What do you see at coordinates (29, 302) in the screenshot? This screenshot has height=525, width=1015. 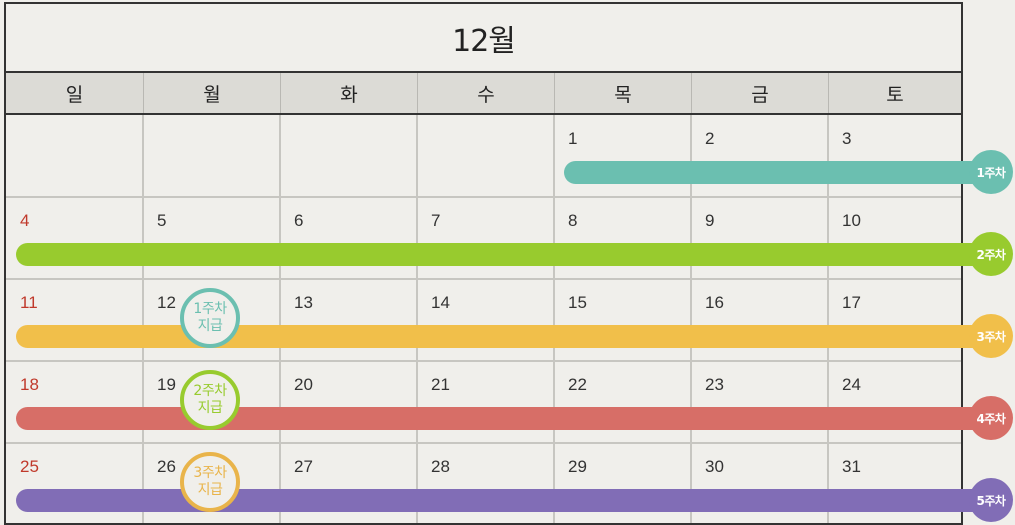 I see `date-cell: 11` at bounding box center [29, 302].